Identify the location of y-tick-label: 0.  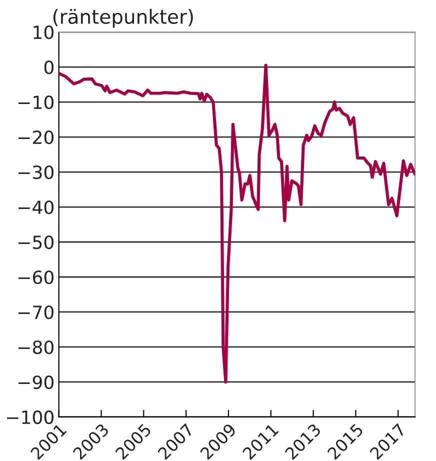
(49, 67).